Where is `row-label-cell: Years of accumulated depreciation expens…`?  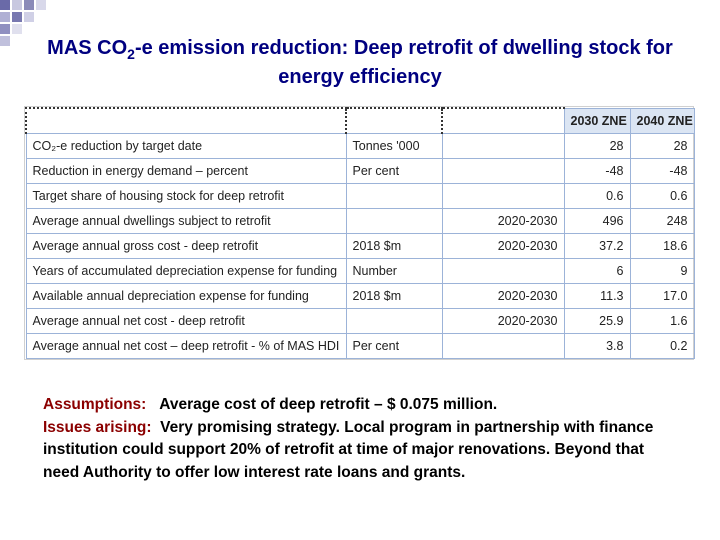 row-label-cell: Years of accumulated depreciation expens… is located at coordinates (186, 271).